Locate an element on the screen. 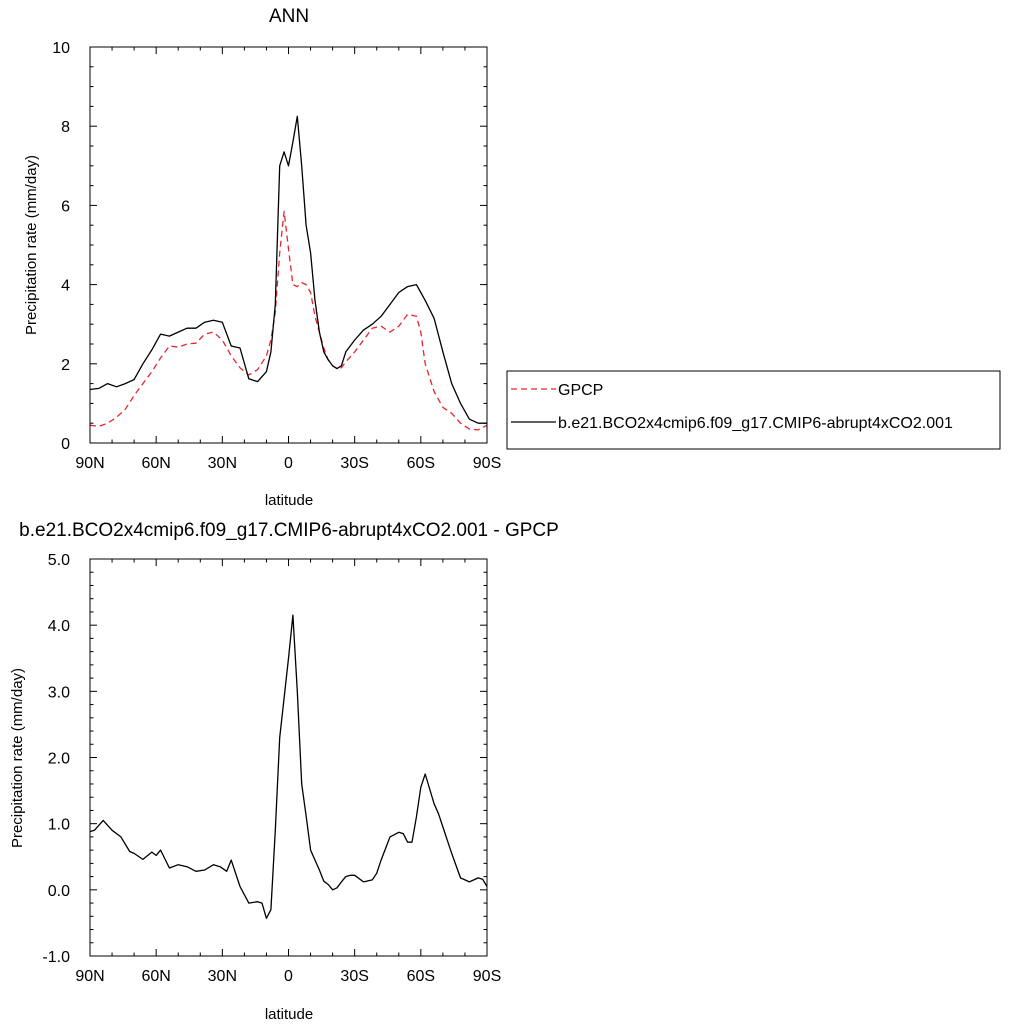  series-line-model is located at coordinates (288, 269).